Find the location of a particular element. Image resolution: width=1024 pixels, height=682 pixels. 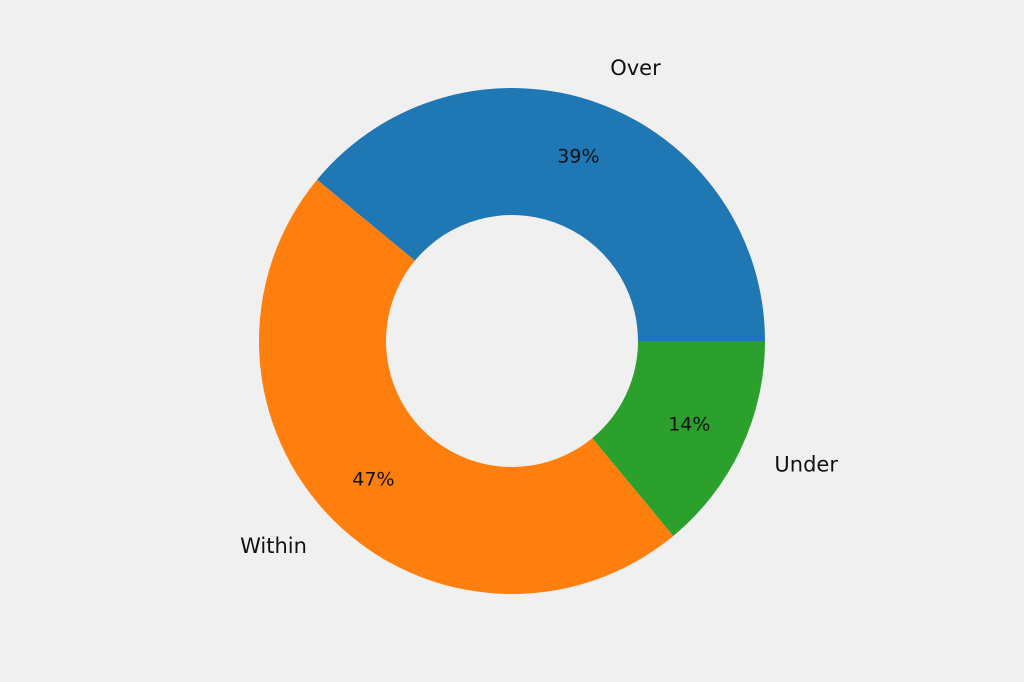

pct-label-within: 47% is located at coordinates (373, 480).